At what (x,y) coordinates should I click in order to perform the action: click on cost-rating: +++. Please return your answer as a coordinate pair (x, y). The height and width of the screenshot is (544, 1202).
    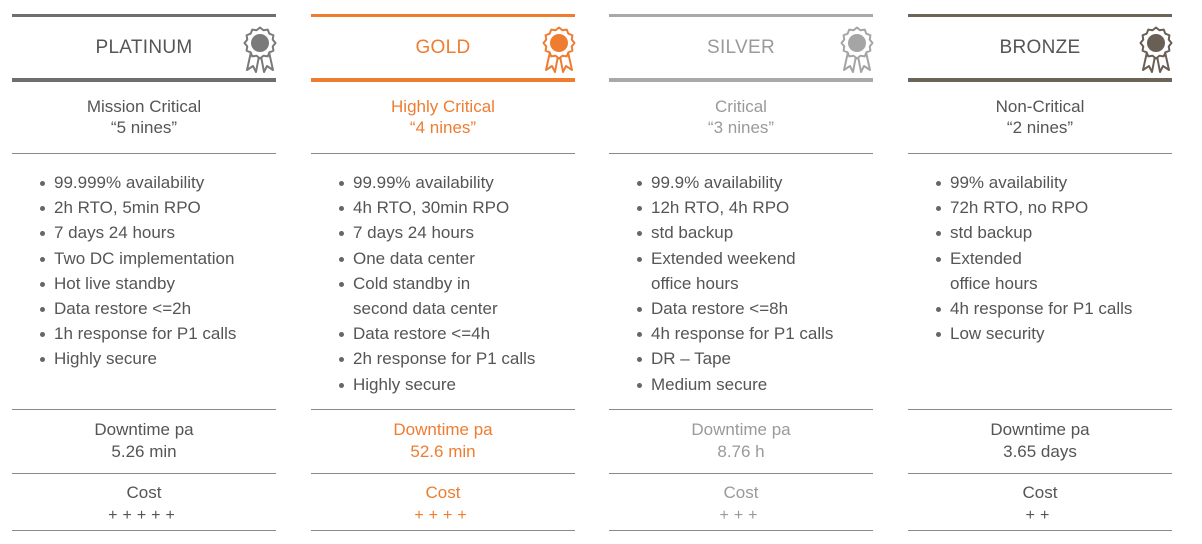
    Looking at the image, I should click on (741, 515).